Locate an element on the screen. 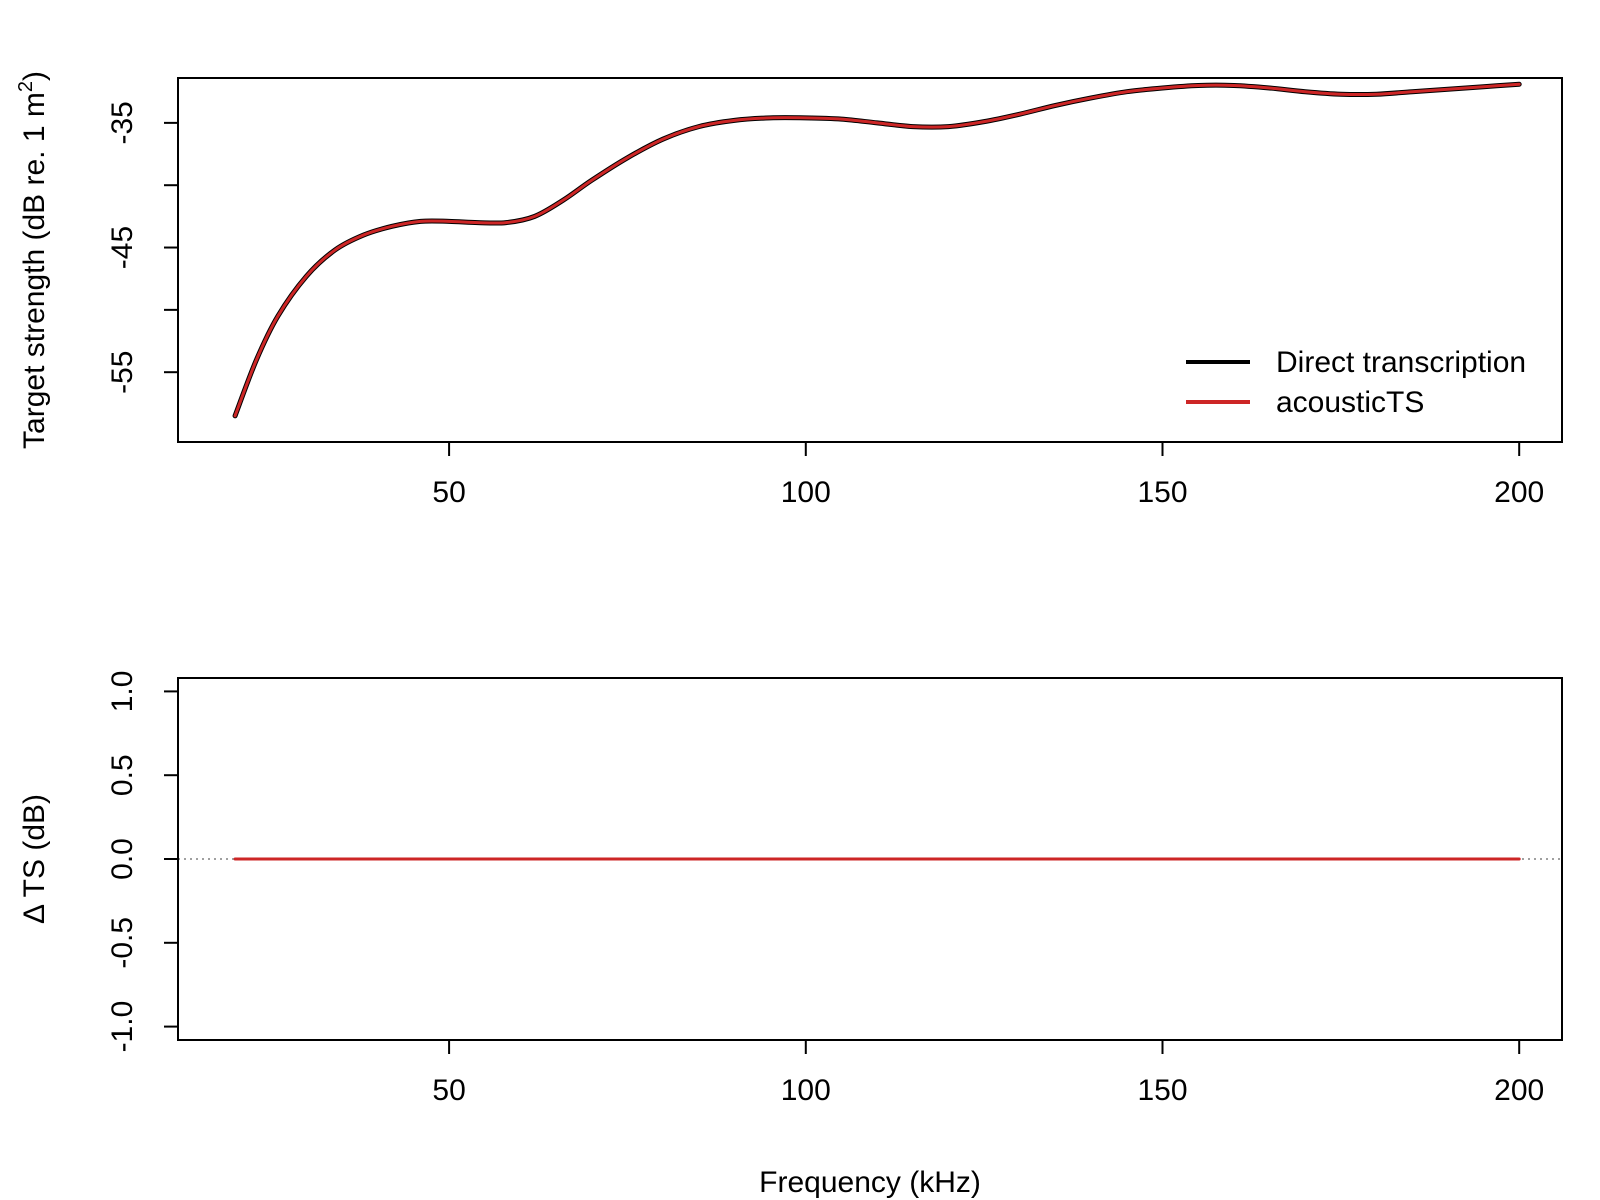  bottom-y-tick-label-0-5: -0.5 is located at coordinates (122, 943).